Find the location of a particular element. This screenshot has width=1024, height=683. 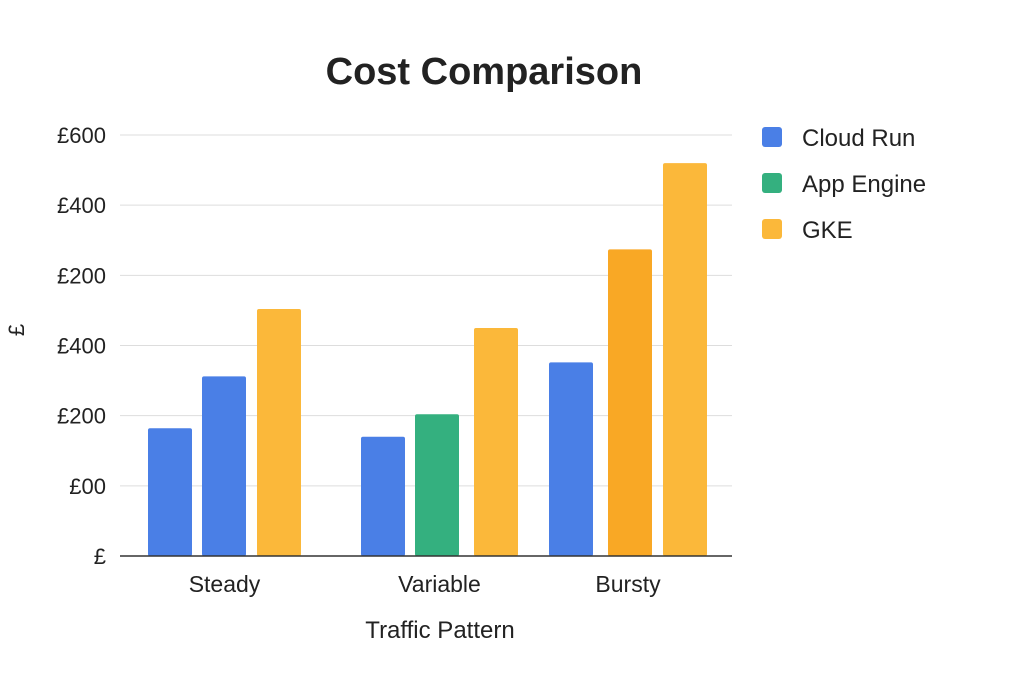

x-axis-label: Traffic Pattern is located at coordinates (439, 630).